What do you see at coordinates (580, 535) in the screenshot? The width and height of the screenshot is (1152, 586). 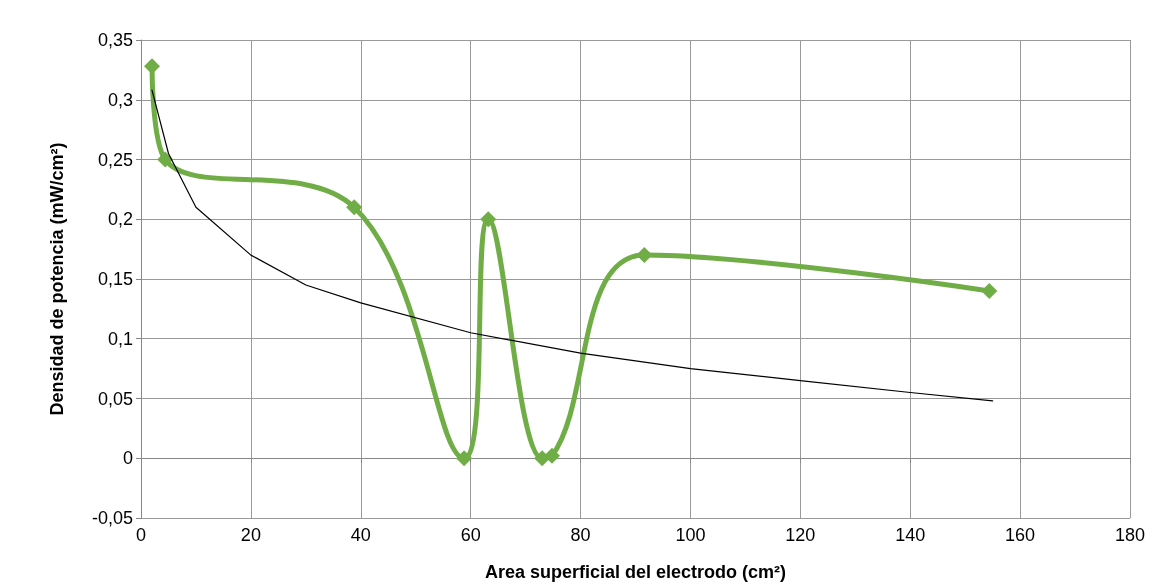 I see `x-tick-label: 80` at bounding box center [580, 535].